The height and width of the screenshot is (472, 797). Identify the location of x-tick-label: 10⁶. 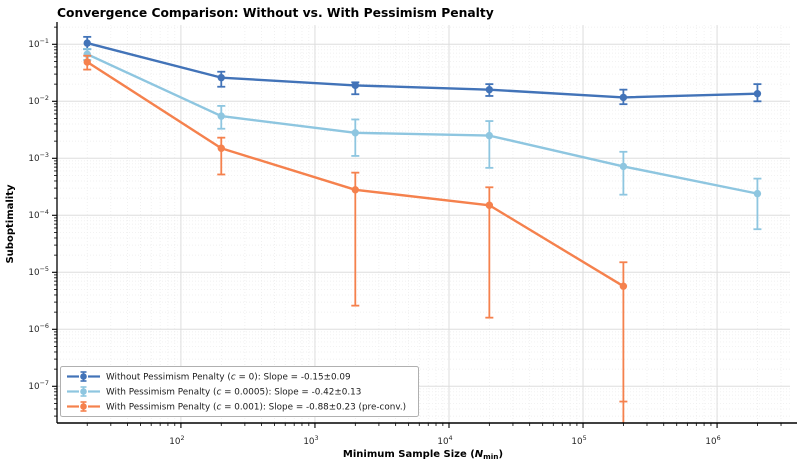
(712, 440).